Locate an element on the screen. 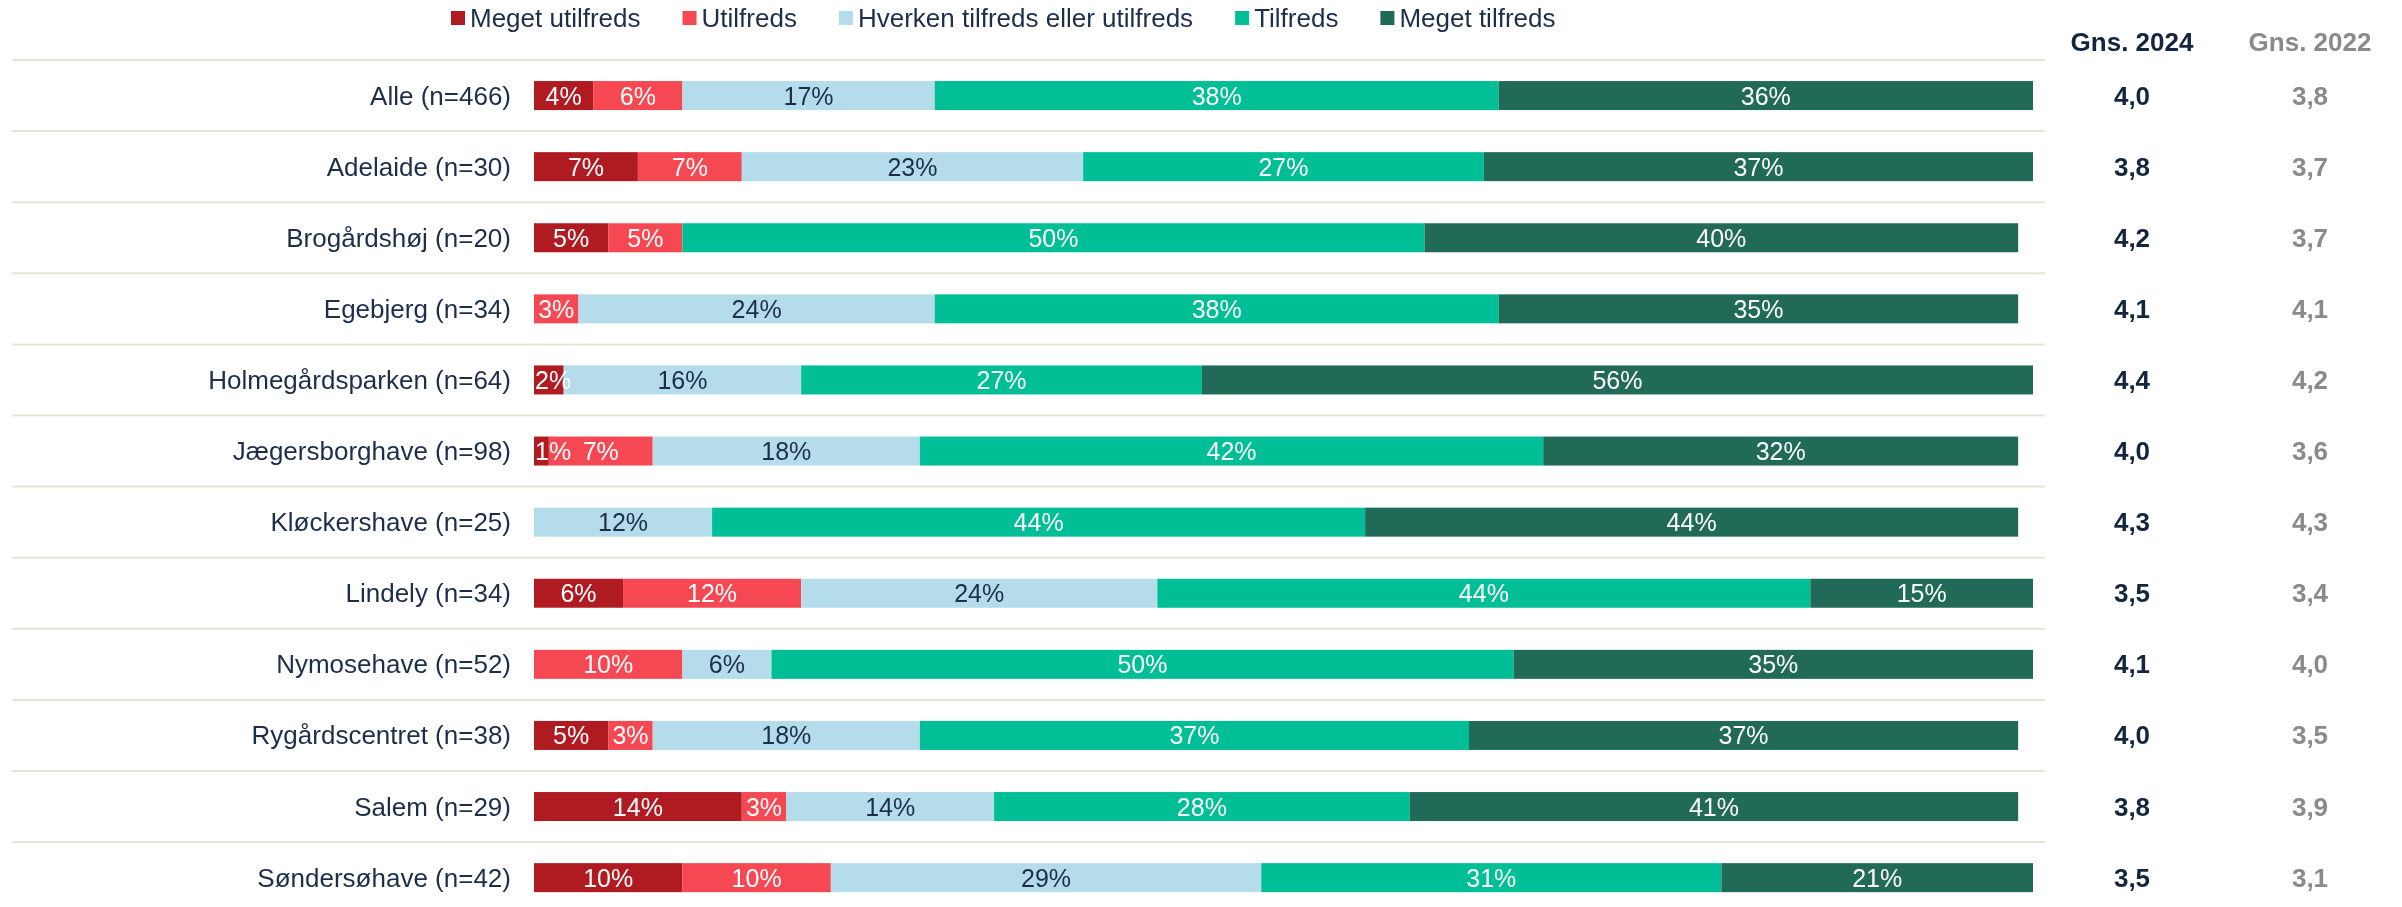 The width and height of the screenshot is (2402, 907). data-label: 17% is located at coordinates (808, 95).